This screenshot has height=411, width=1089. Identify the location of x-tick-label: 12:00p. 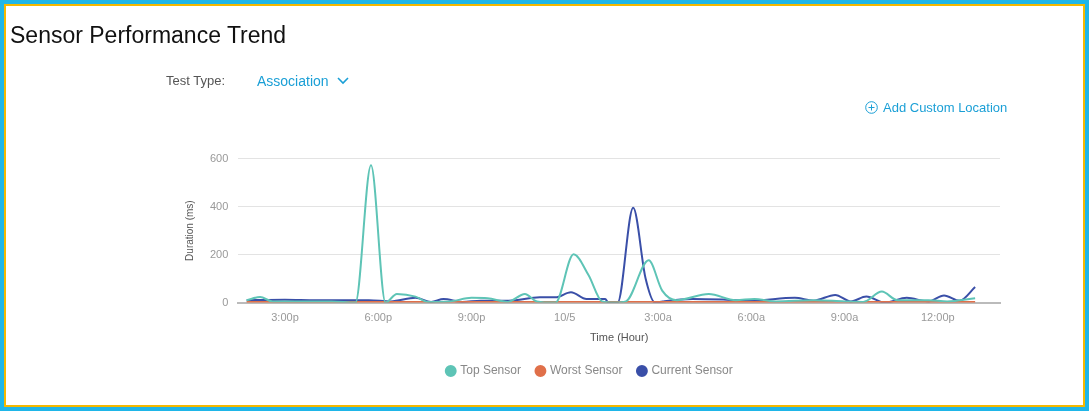
(938, 317).